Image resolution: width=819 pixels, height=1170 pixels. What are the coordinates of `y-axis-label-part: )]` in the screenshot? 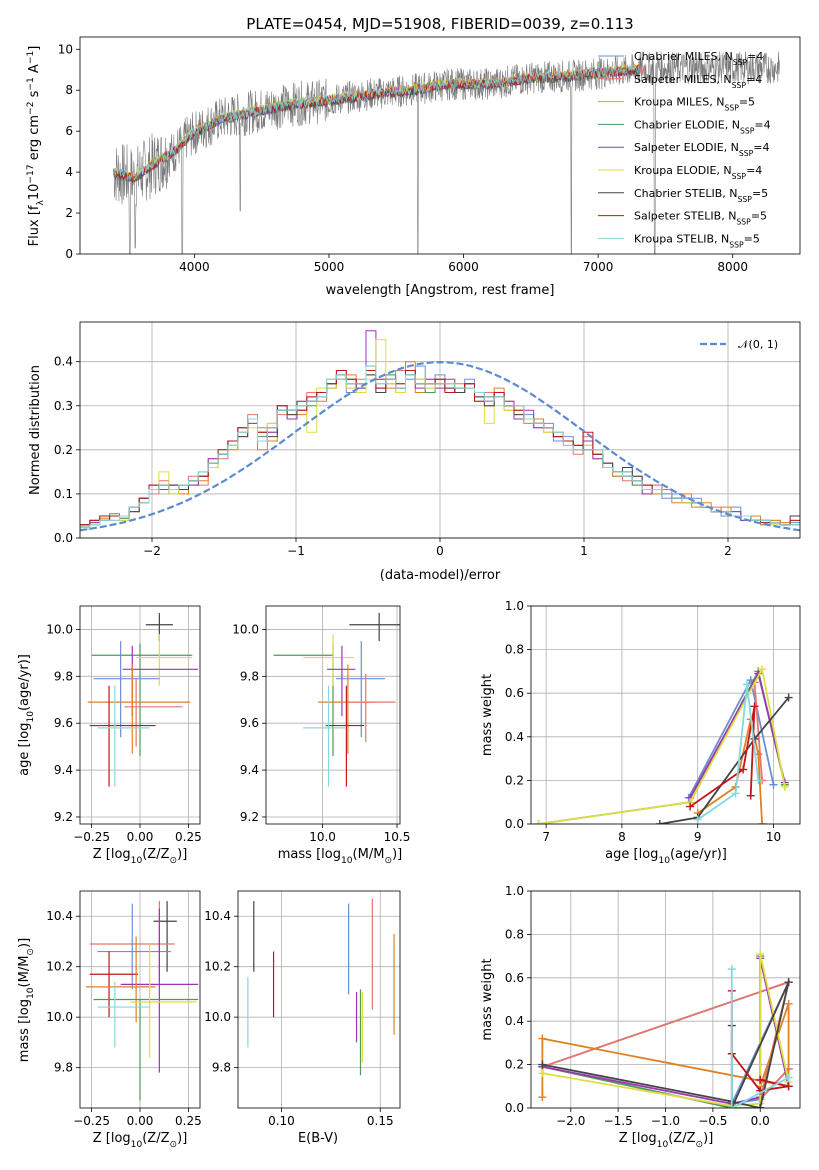 It's located at (24, 943).